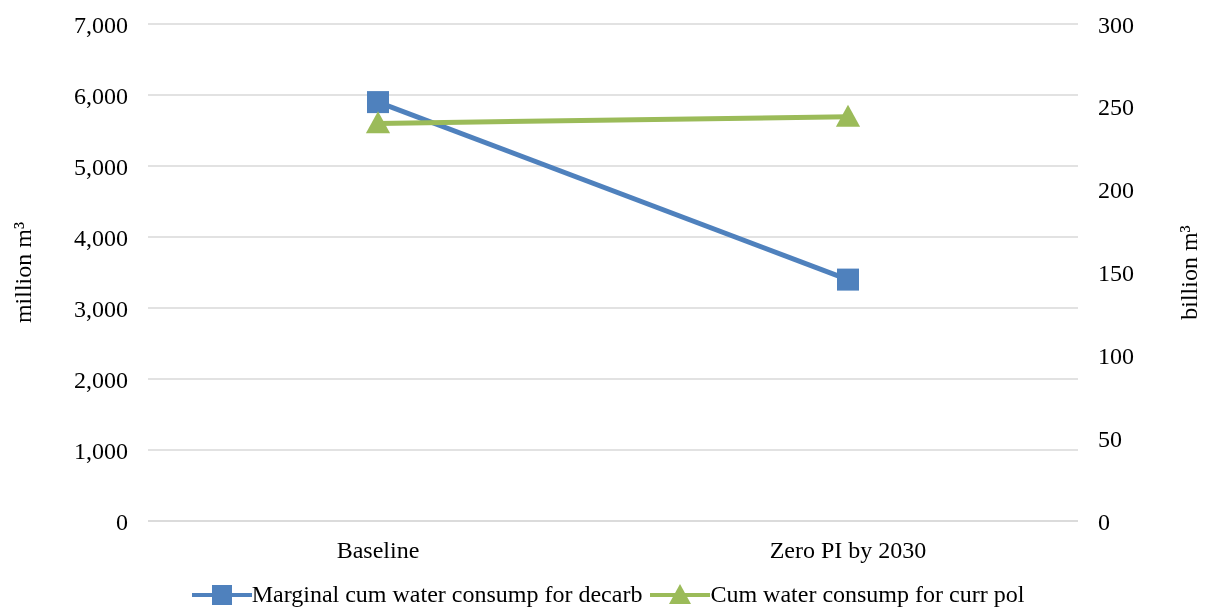 This screenshot has width=1208, height=608. Describe the element at coordinates (101, 95) in the screenshot. I see `y-tick-label: 6,000` at that location.